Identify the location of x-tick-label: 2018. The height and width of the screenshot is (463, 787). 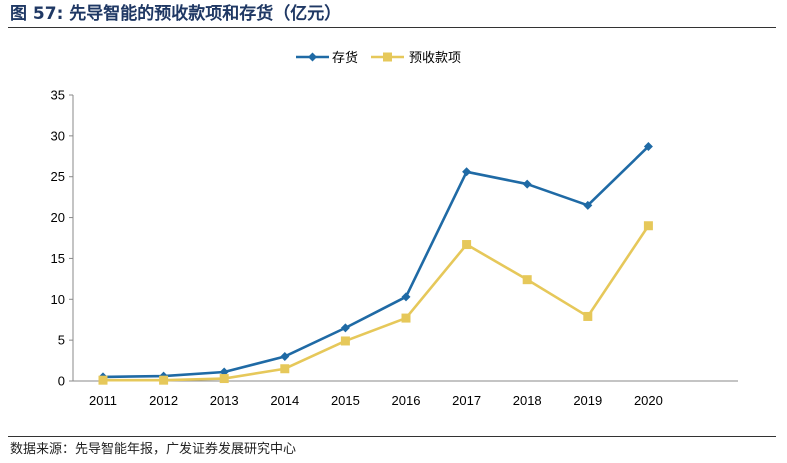
(527, 400).